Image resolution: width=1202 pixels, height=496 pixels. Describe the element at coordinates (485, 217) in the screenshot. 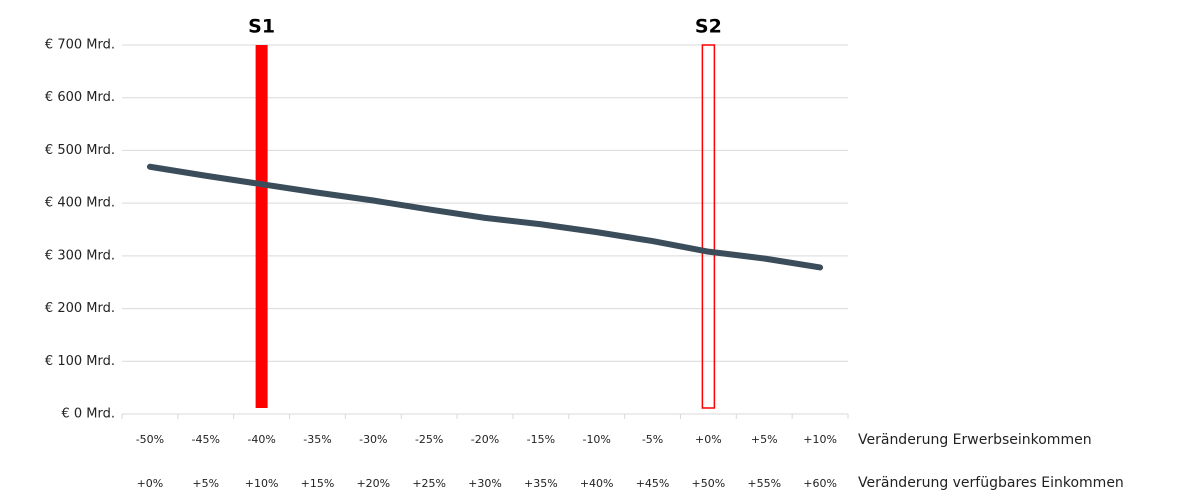

I see `line-series` at that location.